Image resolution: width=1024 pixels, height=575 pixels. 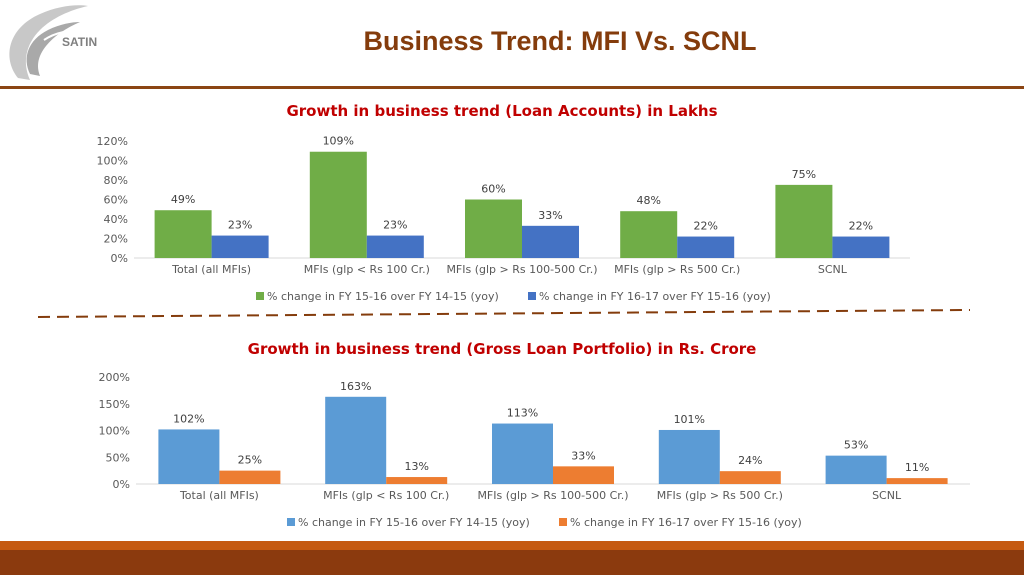 What do you see at coordinates (689, 419) in the screenshot?
I see `data-label: 101%` at bounding box center [689, 419].